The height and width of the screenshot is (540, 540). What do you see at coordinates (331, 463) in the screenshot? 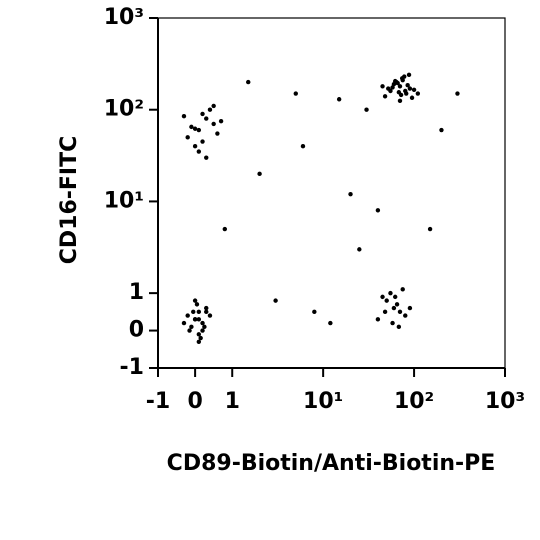
I see `x-axis-label: CD89-Biotin/Anti-Biotin-PE` at bounding box center [331, 463].